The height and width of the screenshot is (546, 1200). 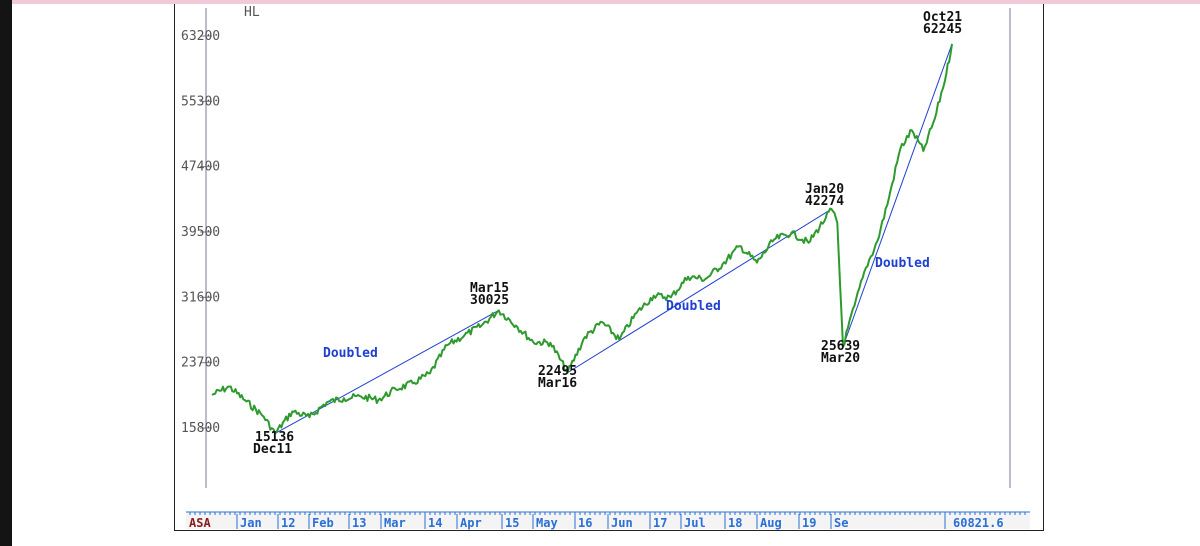 What do you see at coordinates (359, 523) in the screenshot?
I see `x-tick-label: 13` at bounding box center [359, 523].